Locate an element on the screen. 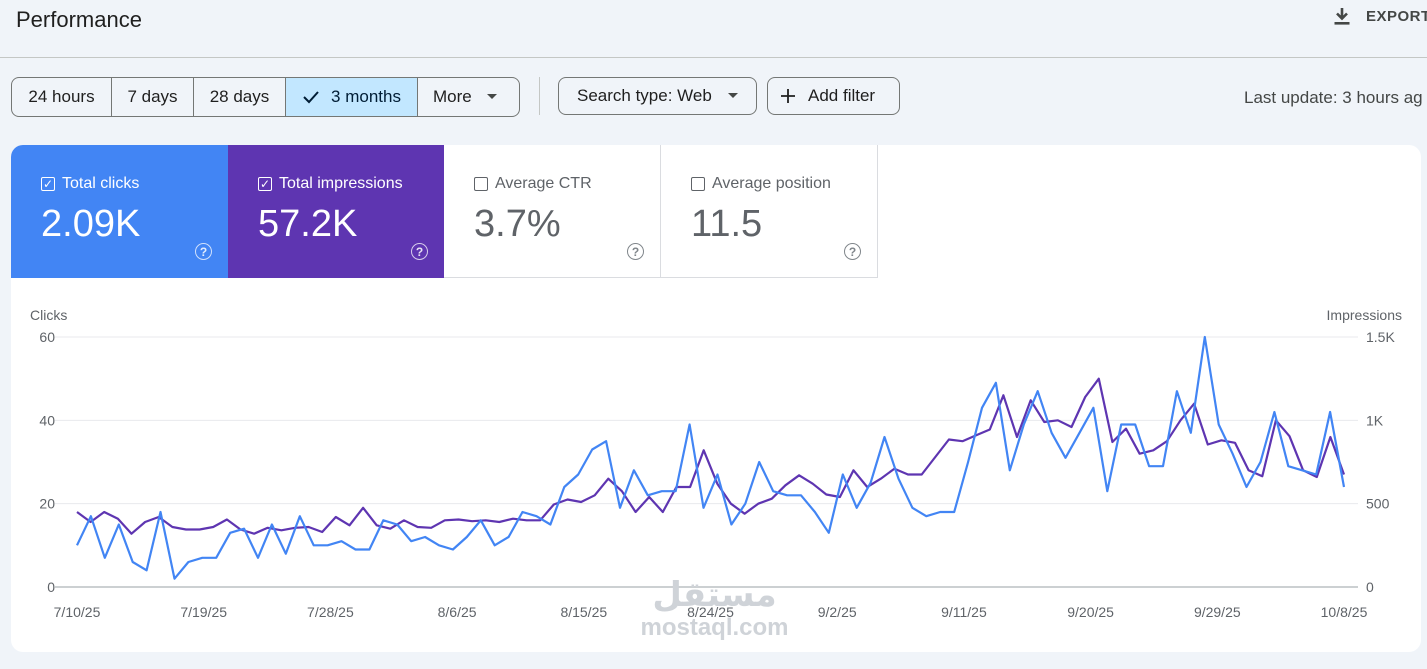 This screenshot has width=1427, height=669. metric-value: 11.5 is located at coordinates (727, 224).